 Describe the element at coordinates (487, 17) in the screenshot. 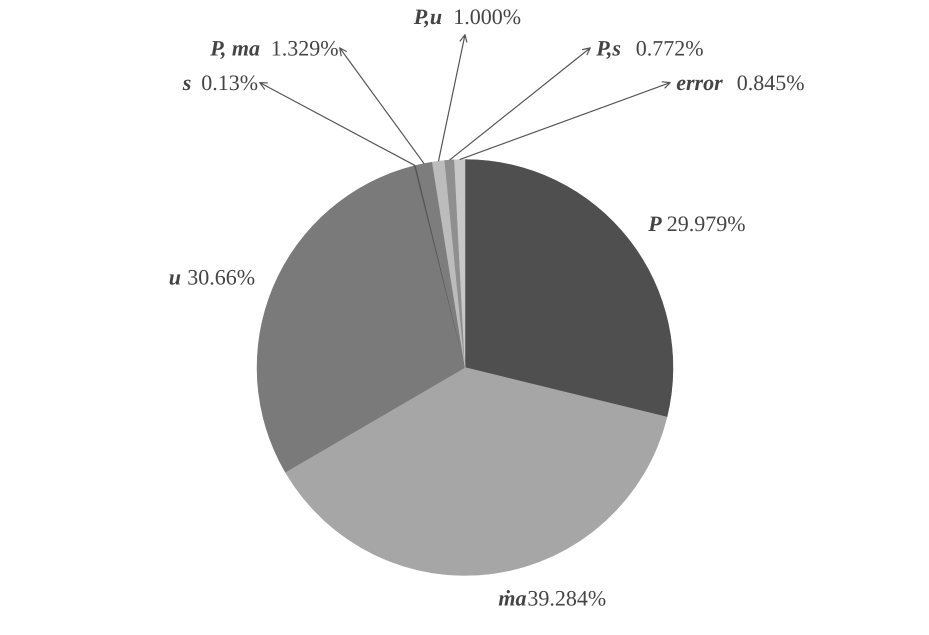

I see `data-label: 1.000%` at that location.